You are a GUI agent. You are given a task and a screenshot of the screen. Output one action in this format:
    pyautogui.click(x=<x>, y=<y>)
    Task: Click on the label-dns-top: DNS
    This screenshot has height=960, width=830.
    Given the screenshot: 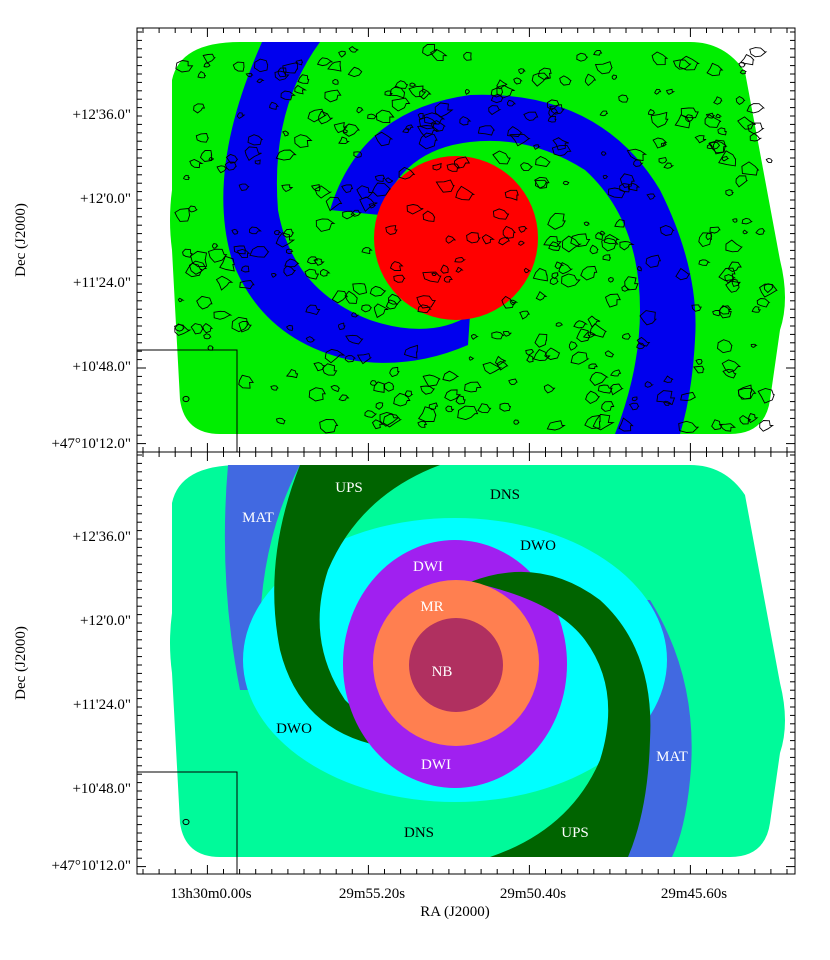 What is the action you would take?
    pyautogui.click(x=505, y=495)
    